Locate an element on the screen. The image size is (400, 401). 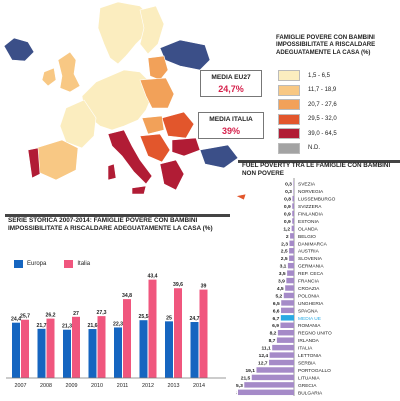
fuel-value-label: 5,2 is located at coordinates (278, 296).